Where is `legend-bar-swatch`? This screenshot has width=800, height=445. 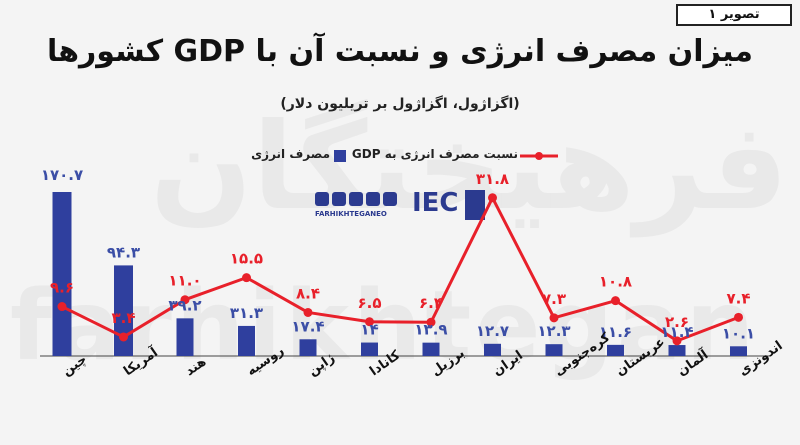 legend-bar-swatch is located at coordinates (340, 156).